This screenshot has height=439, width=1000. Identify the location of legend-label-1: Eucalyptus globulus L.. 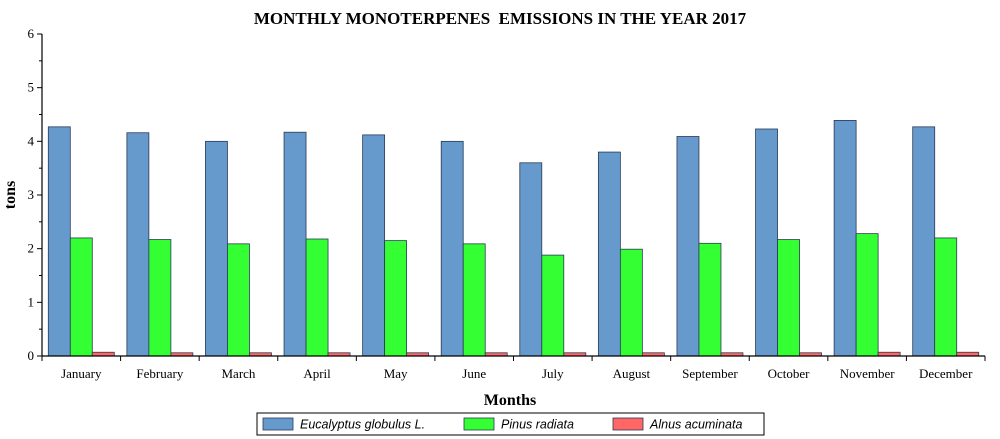
(362, 425).